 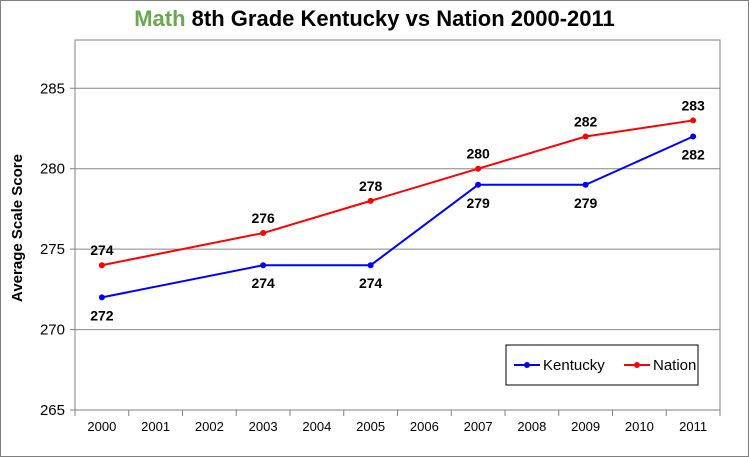 I want to click on y-tick-label: 270, so click(x=52, y=330).